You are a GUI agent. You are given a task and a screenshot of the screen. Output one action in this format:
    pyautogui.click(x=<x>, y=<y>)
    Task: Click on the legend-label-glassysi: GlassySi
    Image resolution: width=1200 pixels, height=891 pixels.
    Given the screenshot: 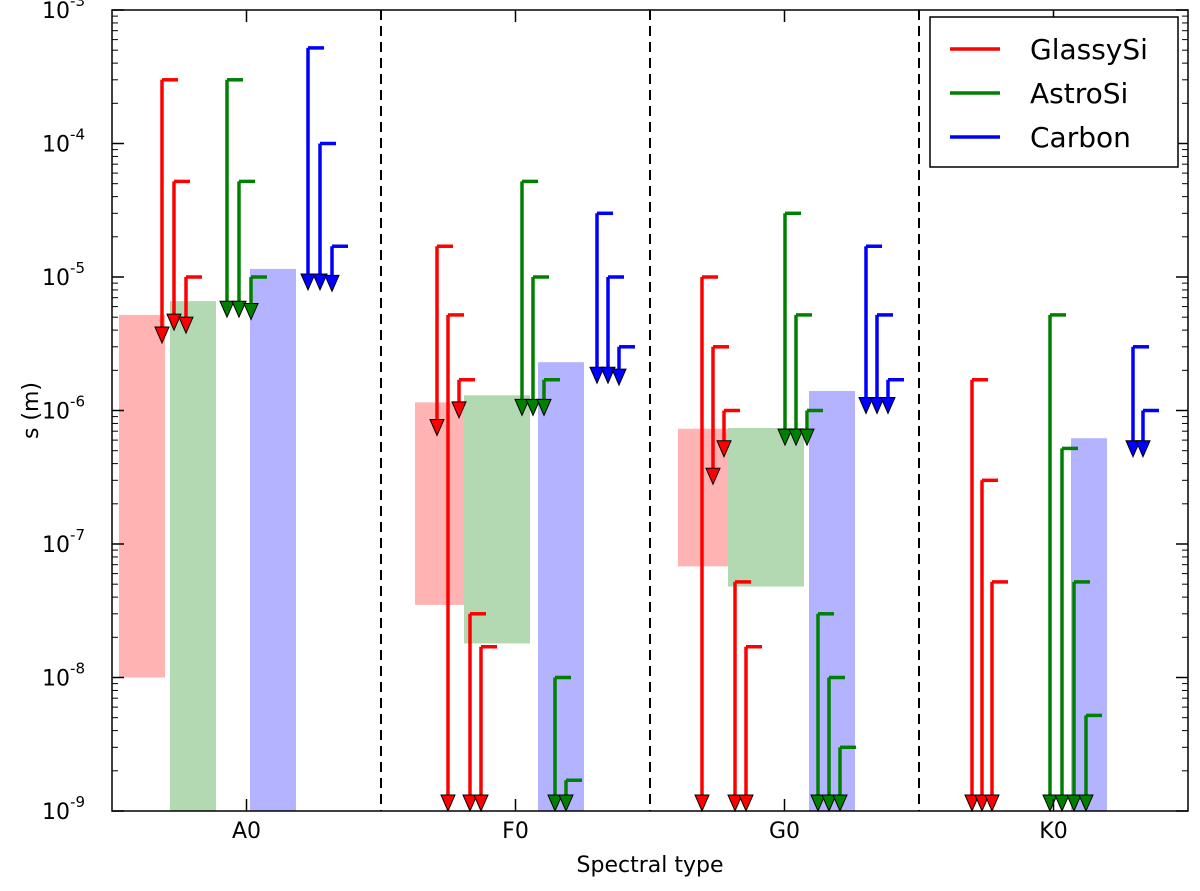 What is the action you would take?
    pyautogui.click(x=1089, y=49)
    